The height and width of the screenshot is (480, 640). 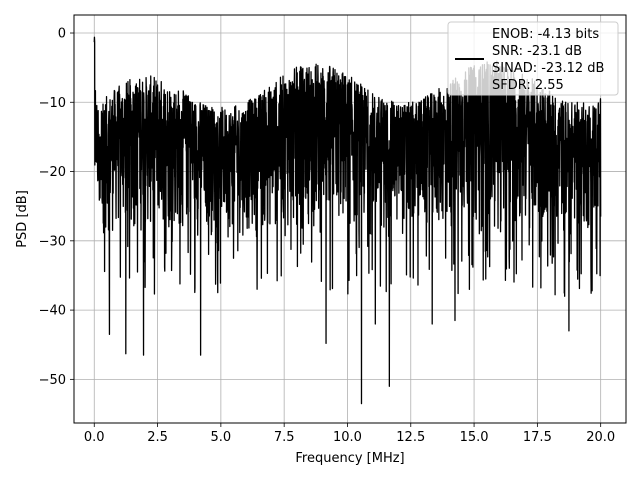 What do you see at coordinates (349, 458) in the screenshot?
I see `x-axis-label: Frequency [MHz]` at bounding box center [349, 458].